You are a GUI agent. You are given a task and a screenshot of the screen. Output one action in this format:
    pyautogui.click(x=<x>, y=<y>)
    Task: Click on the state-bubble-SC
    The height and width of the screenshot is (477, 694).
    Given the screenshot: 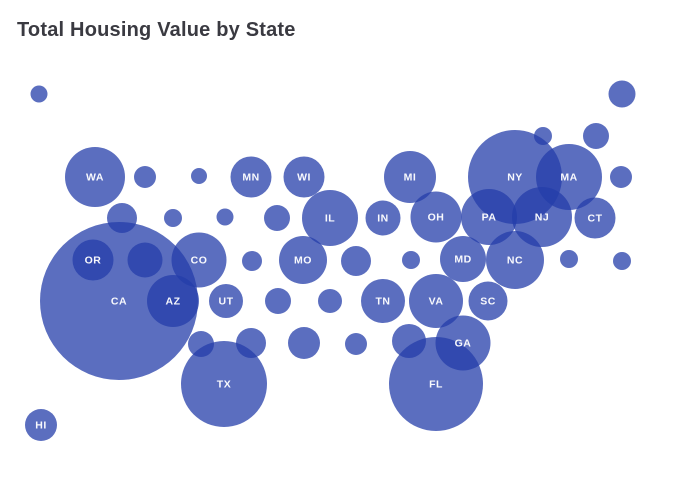 What is the action you would take?
    pyautogui.click(x=488, y=301)
    